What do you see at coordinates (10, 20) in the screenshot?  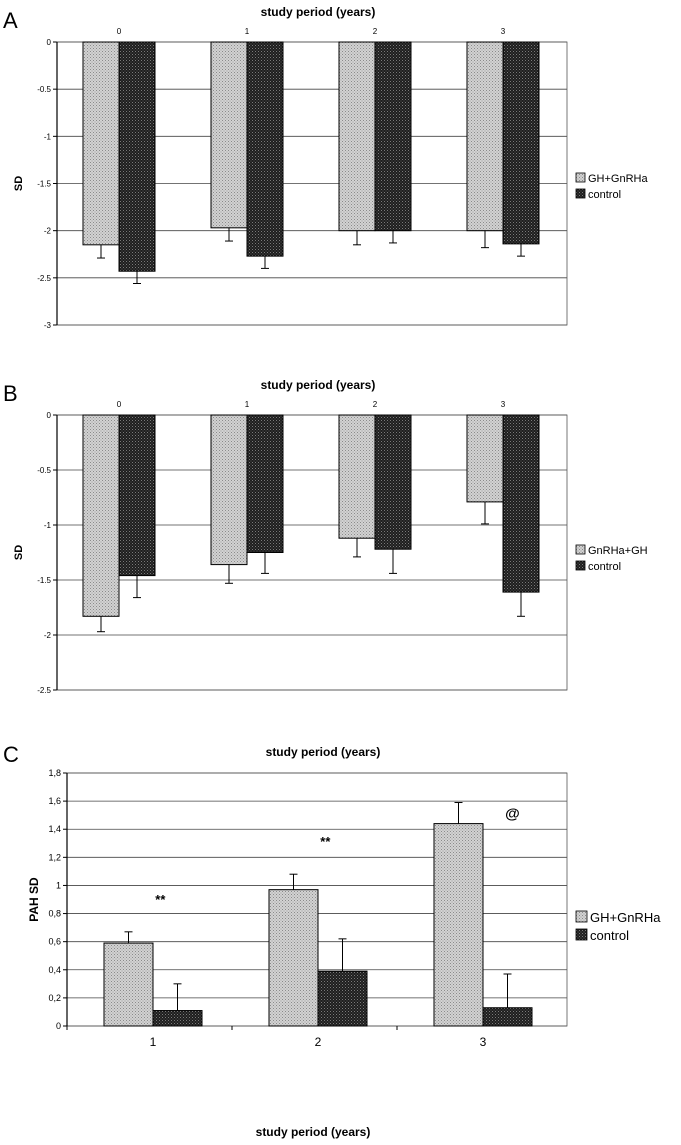 I see `panel-label: A` at bounding box center [10, 20].